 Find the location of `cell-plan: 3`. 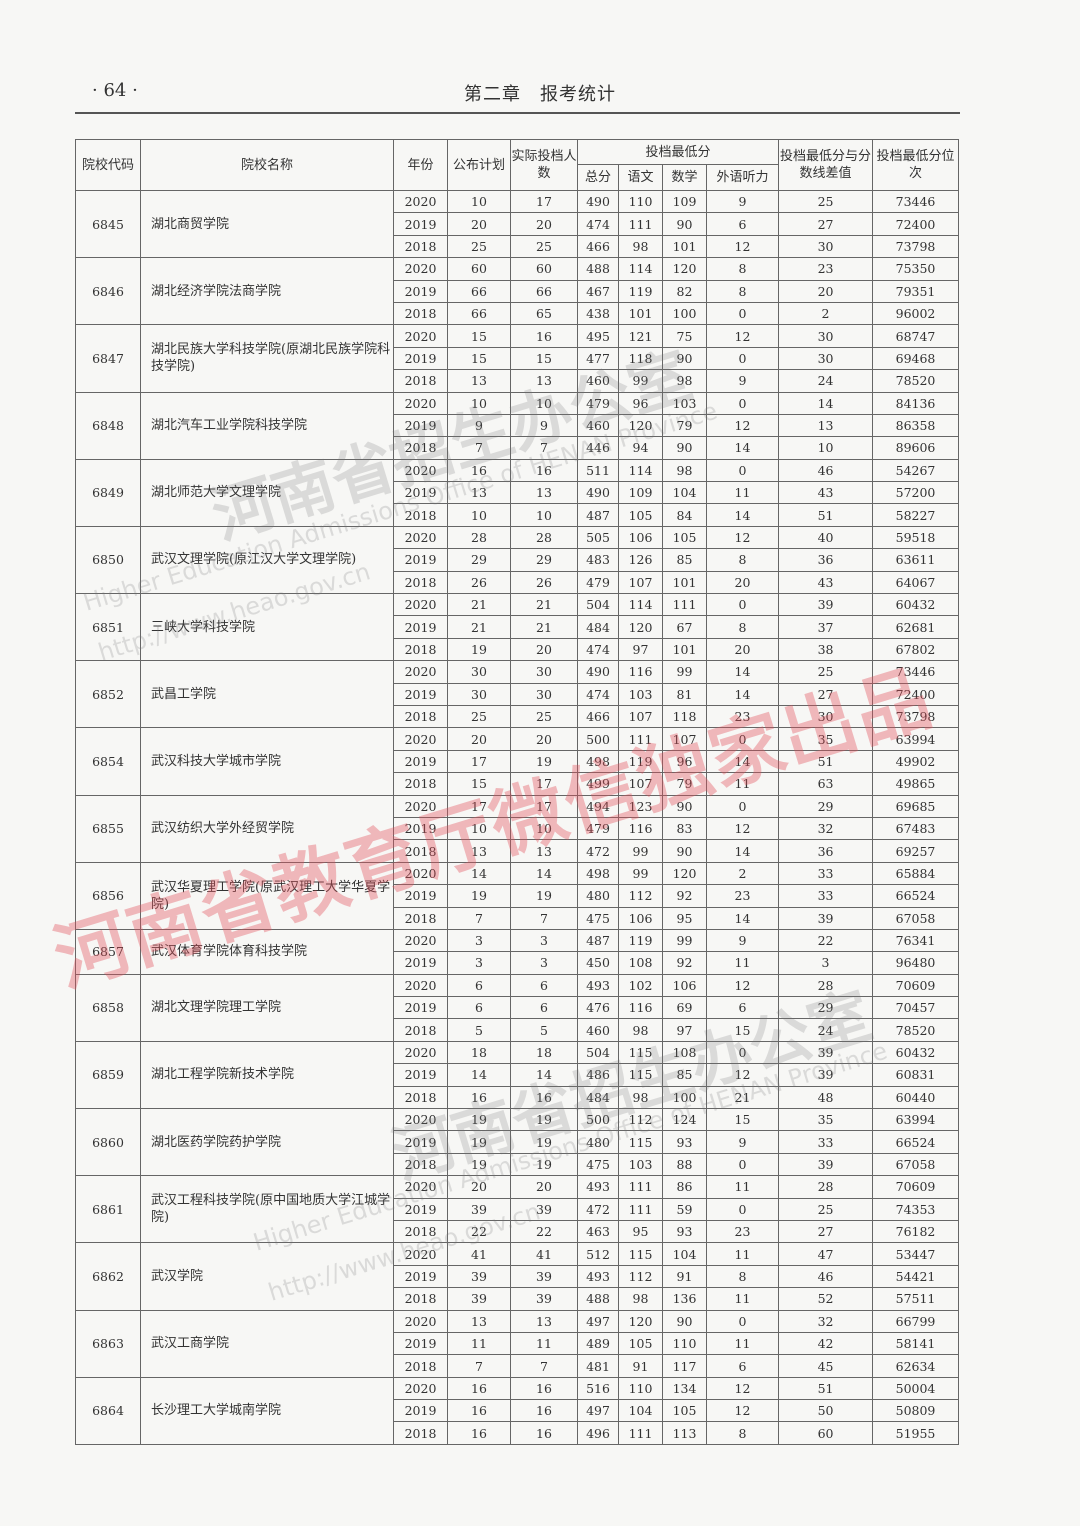

cell-plan: 3 is located at coordinates (479, 940).